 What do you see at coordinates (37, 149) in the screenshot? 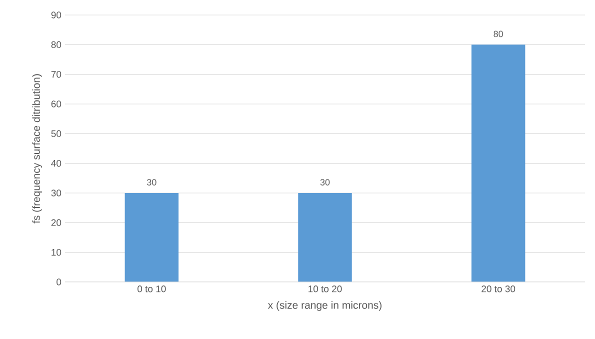
I see `y-axis-title: fs (frequency surface ditribution)` at bounding box center [37, 149].